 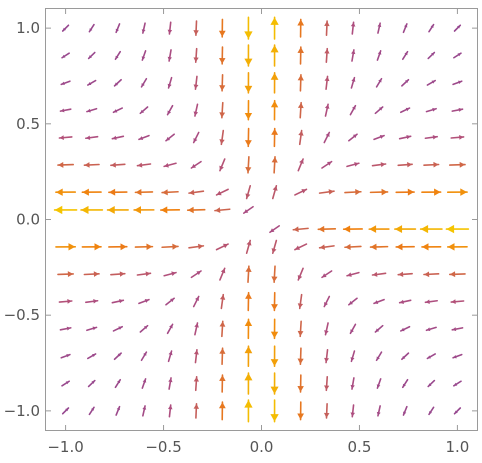 I want to click on y-tick-label: 0.0, so click(x=28, y=220).